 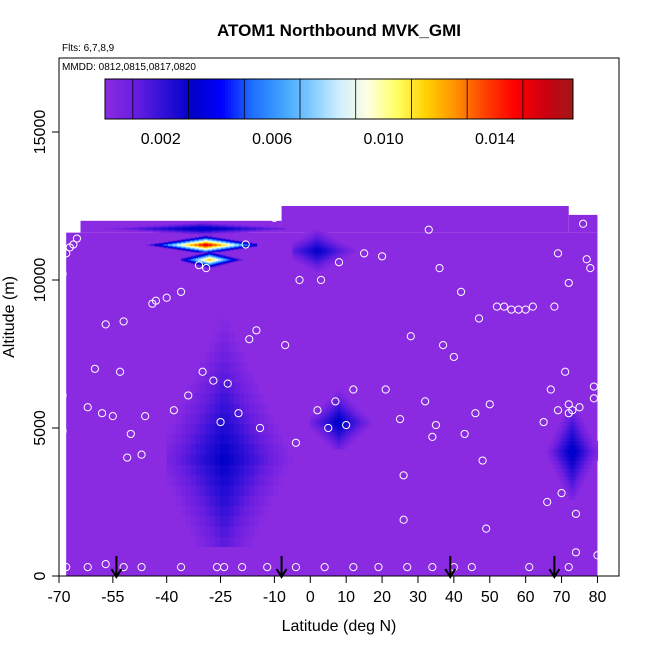 What do you see at coordinates (310, 597) in the screenshot?
I see `x-tick-label: 0` at bounding box center [310, 597].